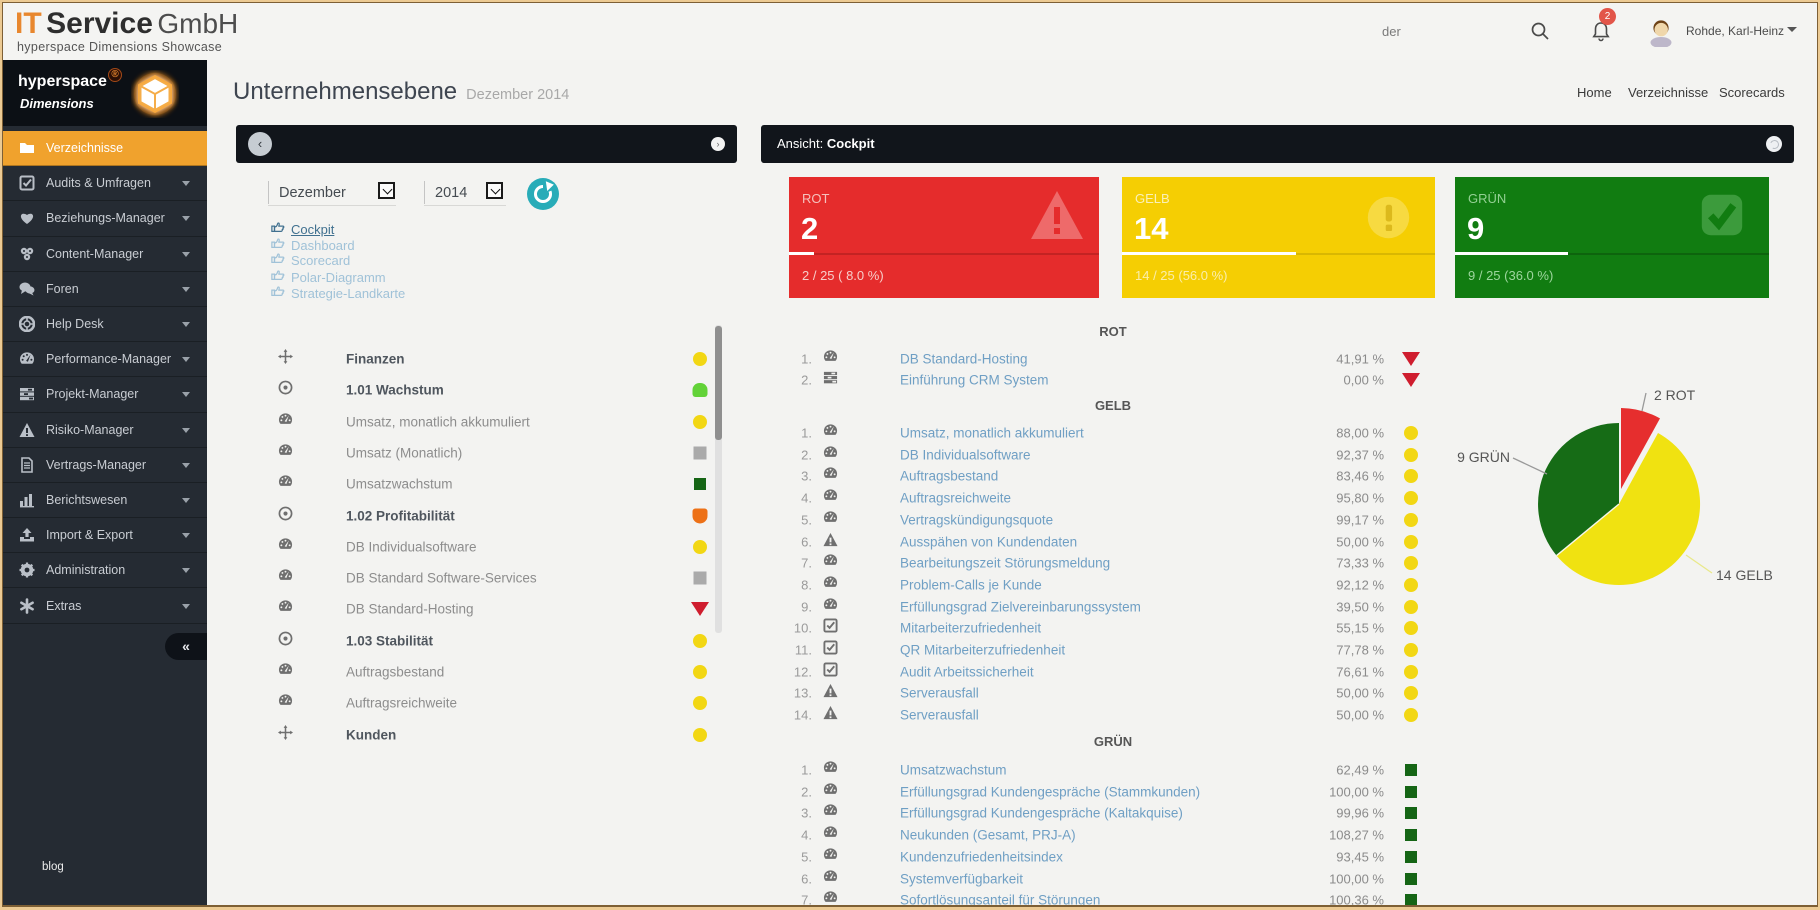 The height and width of the screenshot is (910, 1820). Describe the element at coordinates (1744, 575) in the screenshot. I see `svg-text: 14 GELB` at that location.